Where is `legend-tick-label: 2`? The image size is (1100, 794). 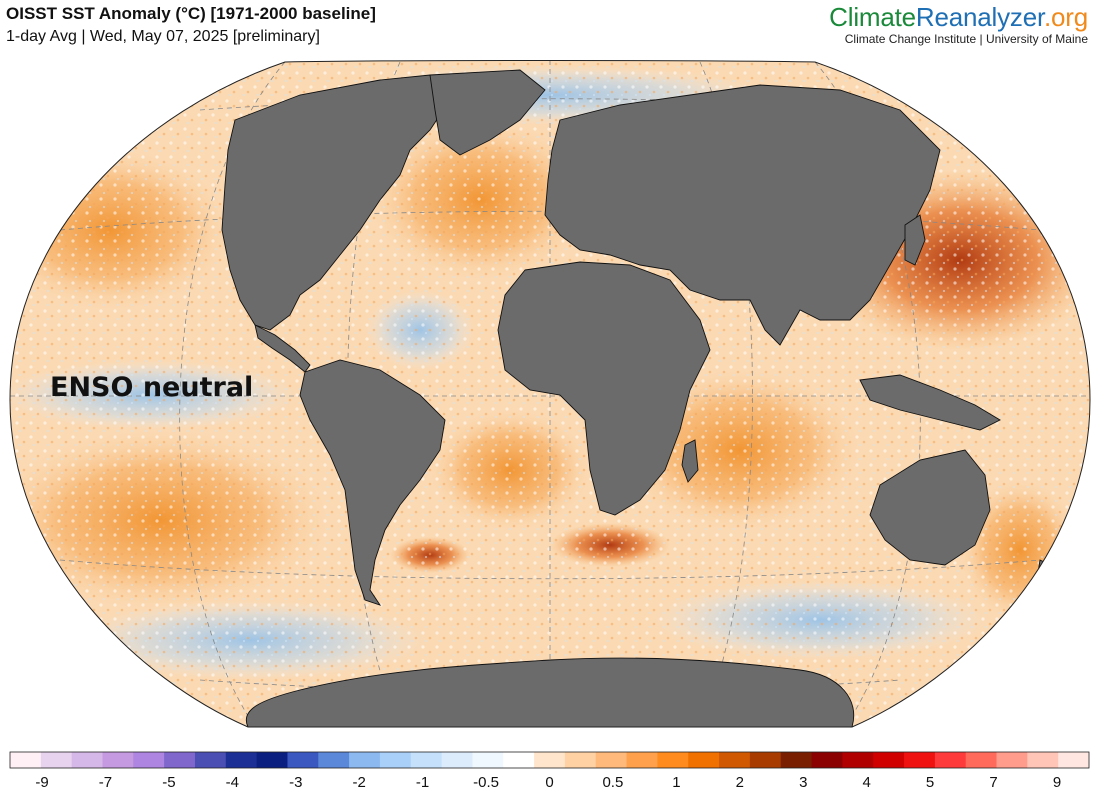 legend-tick-label: 2 is located at coordinates (740, 782).